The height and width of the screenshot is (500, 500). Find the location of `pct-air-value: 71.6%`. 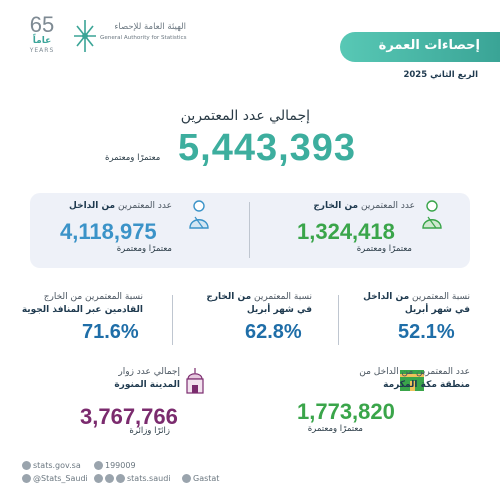

pct-air-value: 71.6% is located at coordinates (110, 332).